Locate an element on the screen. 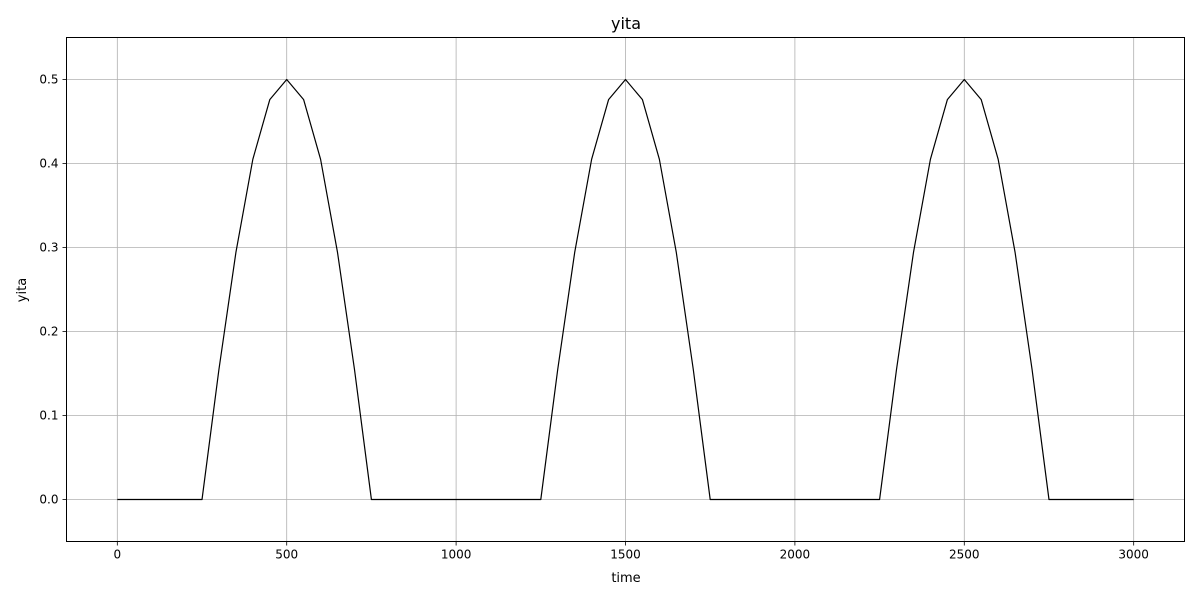 This screenshot has width=1200, height=600. y-tick-label: 0.3 is located at coordinates (48, 248).